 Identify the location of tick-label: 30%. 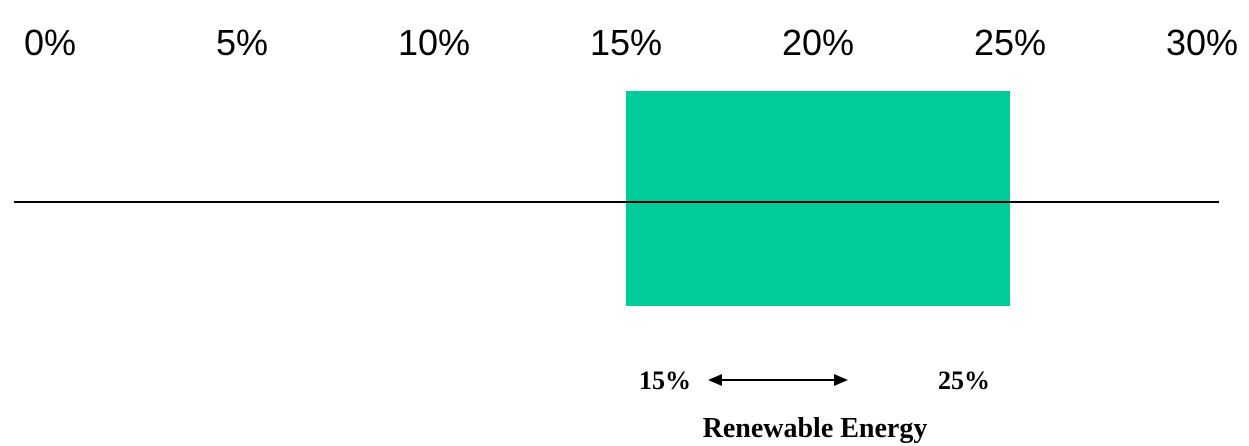
(1202, 42).